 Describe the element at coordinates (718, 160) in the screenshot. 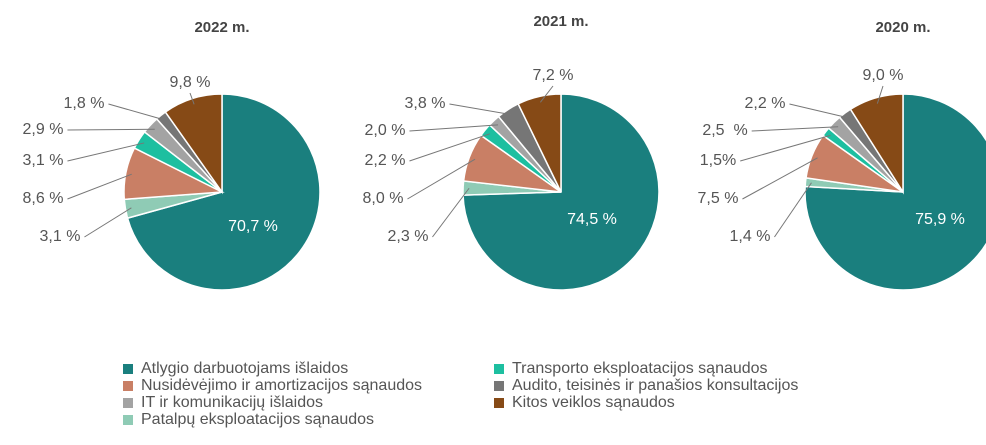

I see `value-label: 1,5%` at that location.